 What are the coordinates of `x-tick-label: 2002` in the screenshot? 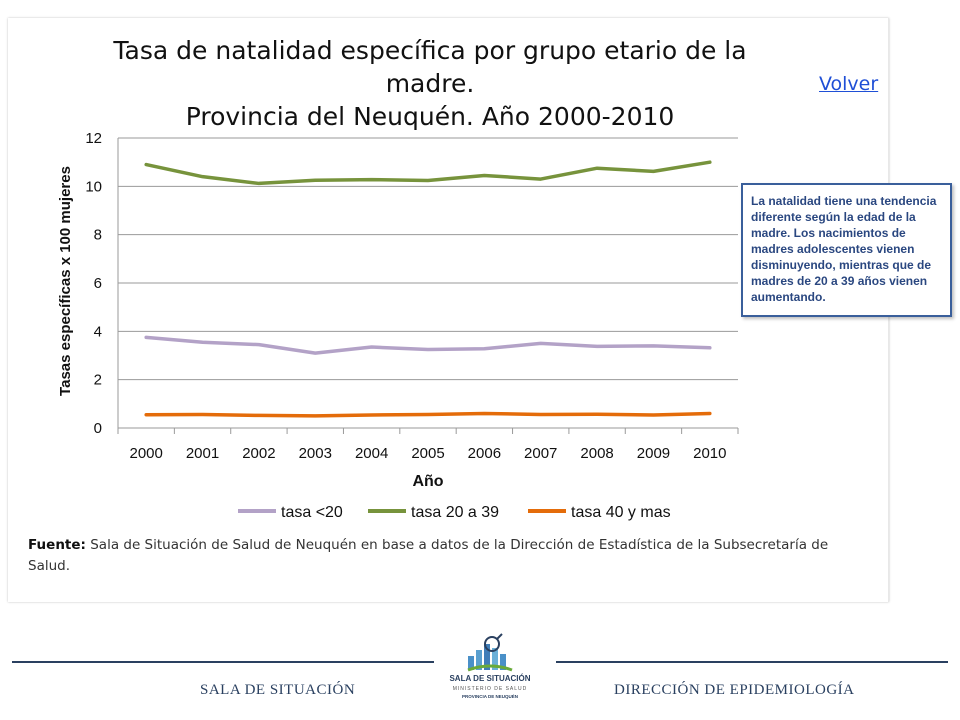 It's located at (258, 453).